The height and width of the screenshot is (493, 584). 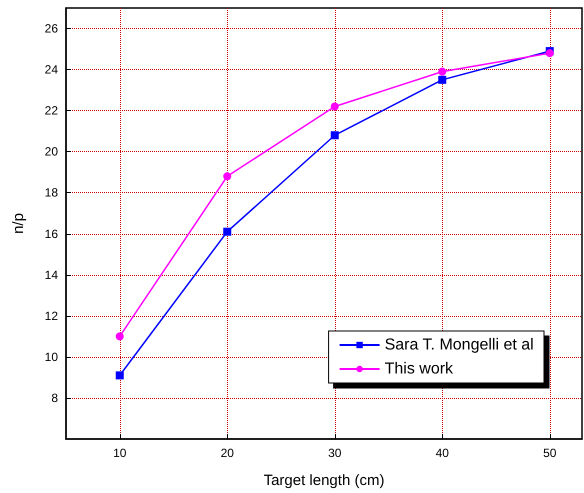 I want to click on x-tick-label: 50, so click(x=550, y=453).